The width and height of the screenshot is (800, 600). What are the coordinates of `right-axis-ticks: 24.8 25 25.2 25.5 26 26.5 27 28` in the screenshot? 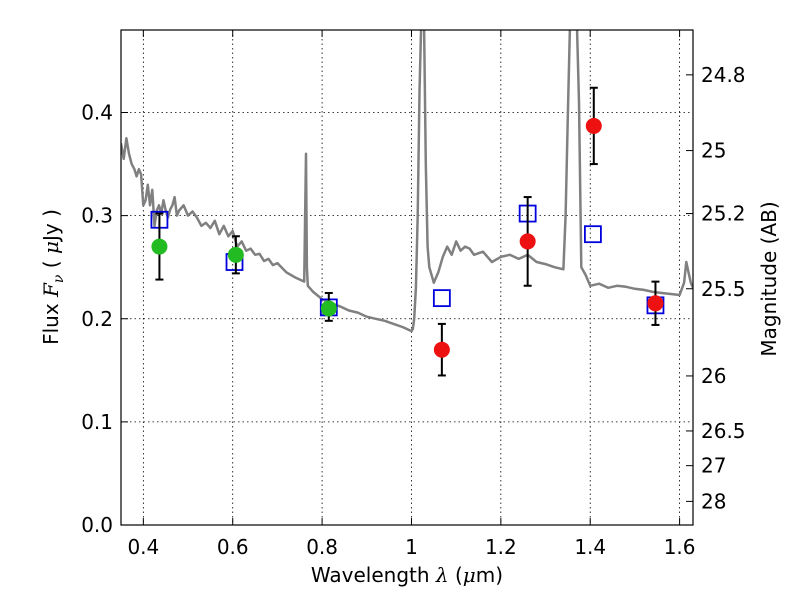 It's located at (716, 288).